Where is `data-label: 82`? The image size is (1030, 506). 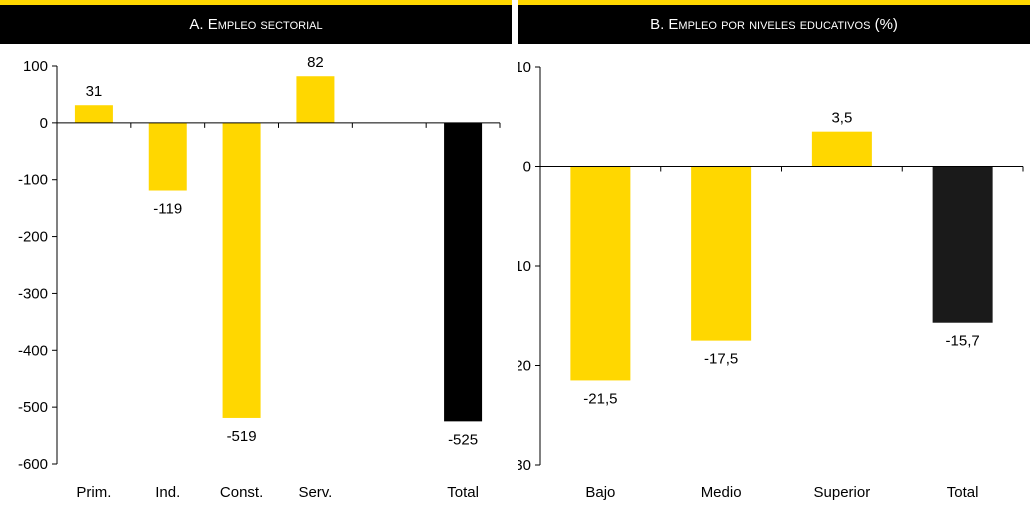
data-label: 82 is located at coordinates (315, 62).